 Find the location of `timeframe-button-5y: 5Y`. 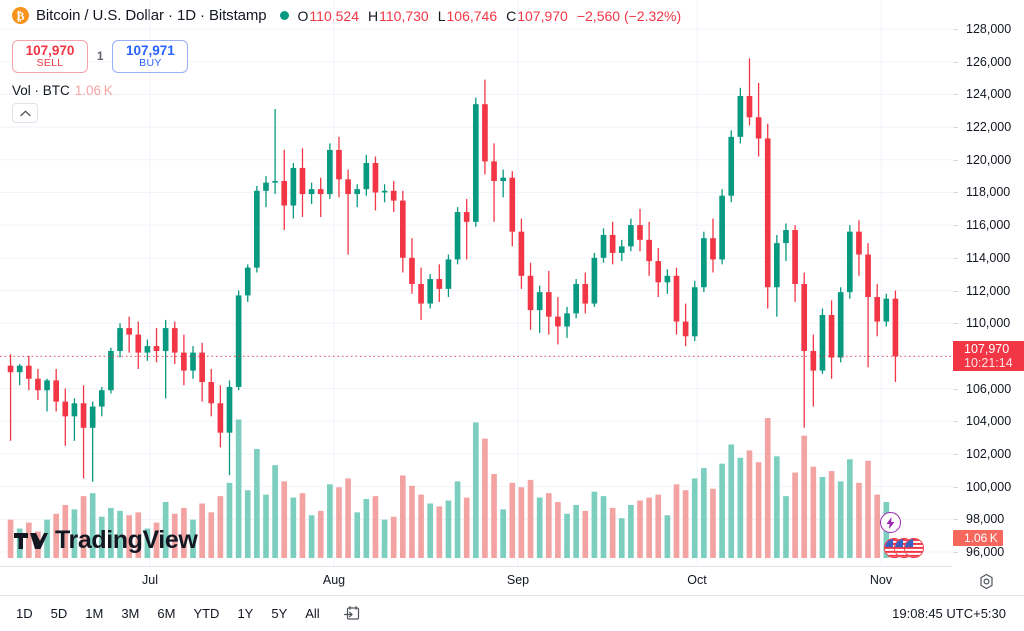

timeframe-button-5y: 5Y is located at coordinates (279, 613).